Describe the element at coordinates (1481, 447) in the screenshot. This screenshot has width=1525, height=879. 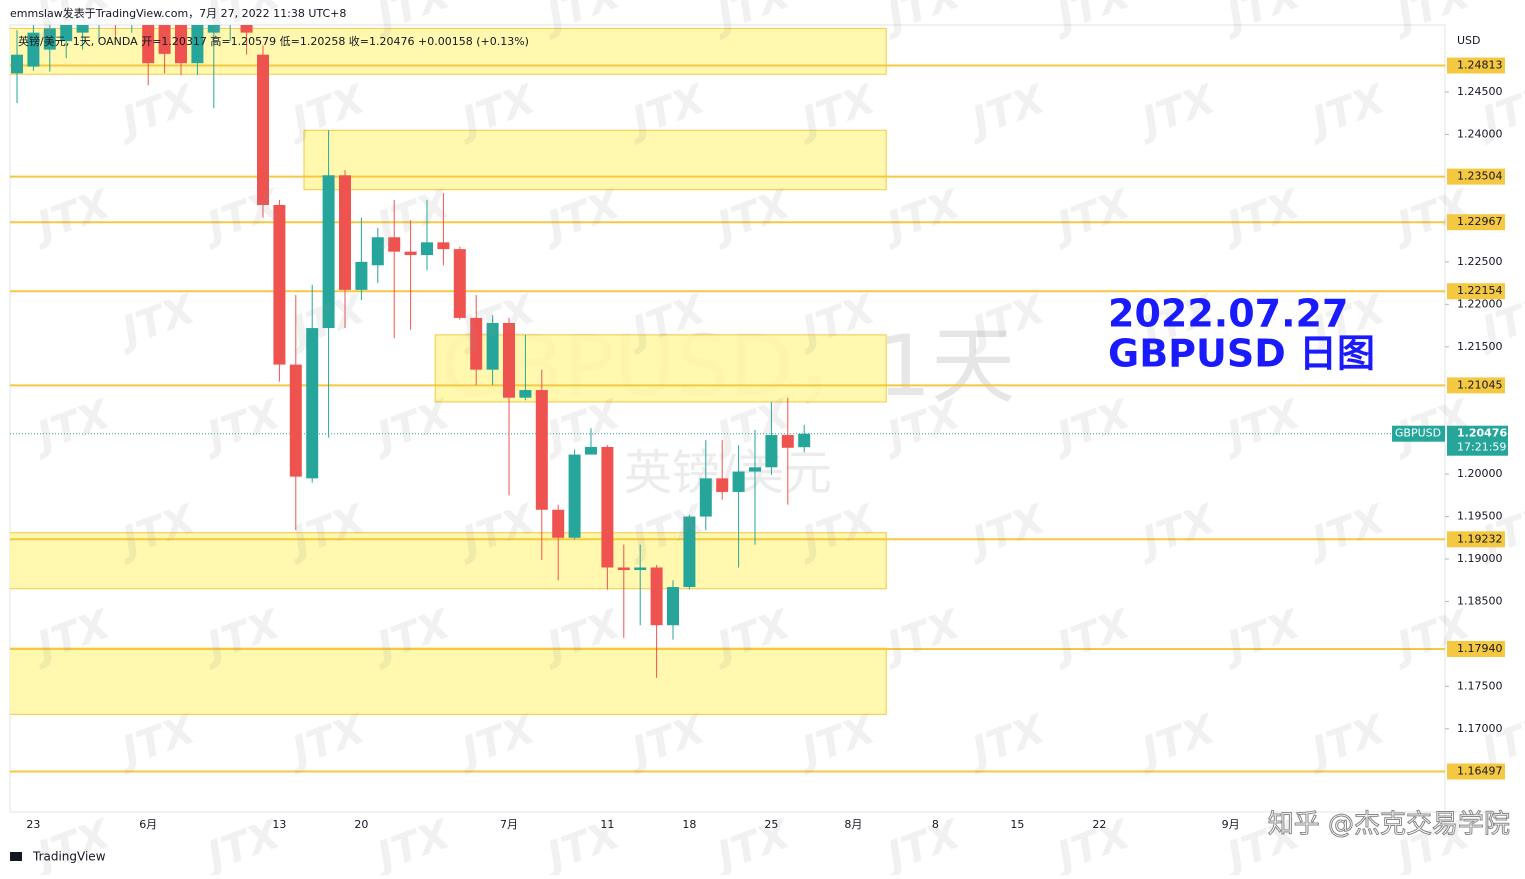
I see `countdown: 17:21:59` at that location.